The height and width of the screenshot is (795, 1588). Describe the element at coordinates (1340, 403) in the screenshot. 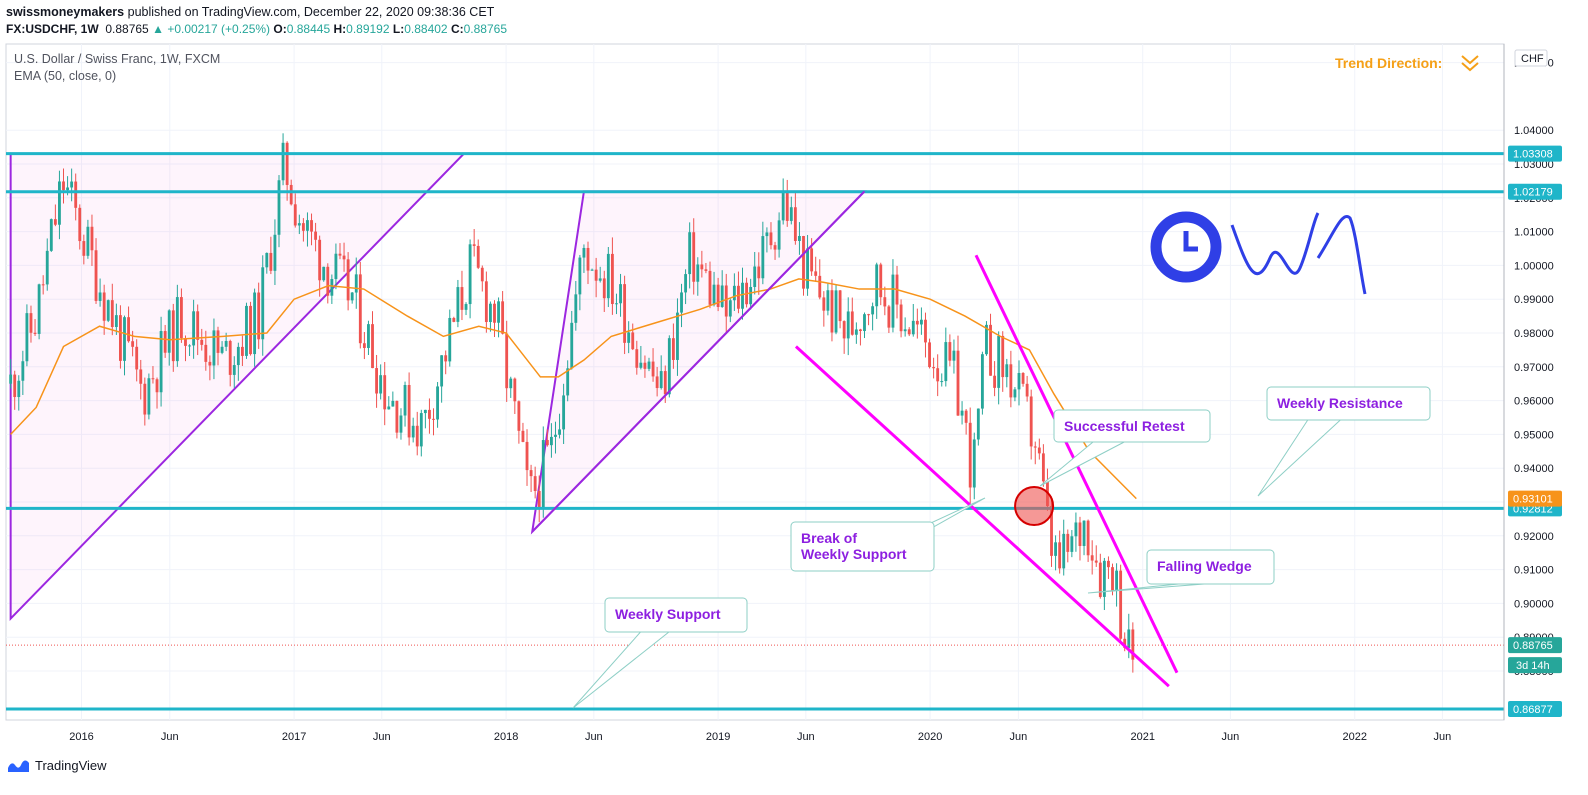

I see `callout-text: Weekly Resistance` at that location.